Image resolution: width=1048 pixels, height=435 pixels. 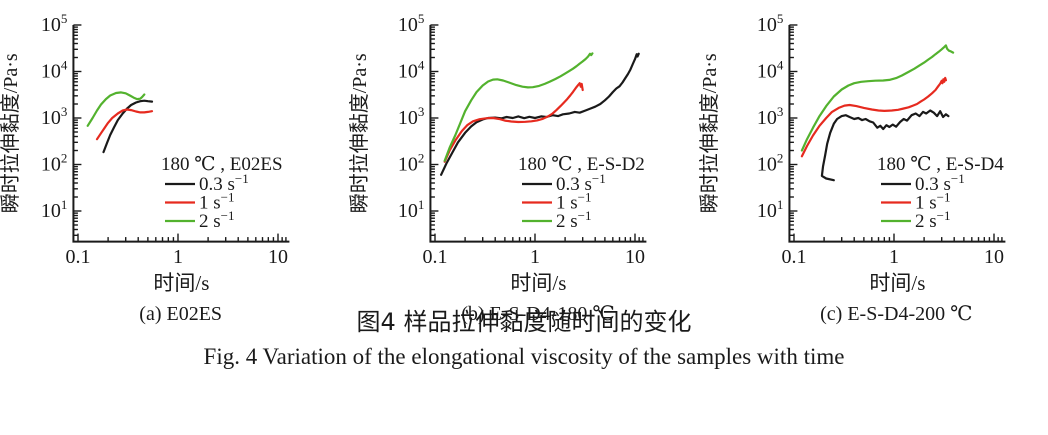 I want to click on legend: 180 ℃ , E-S-D20.3 s−11 s−12 s−1, so click(x=581, y=193).